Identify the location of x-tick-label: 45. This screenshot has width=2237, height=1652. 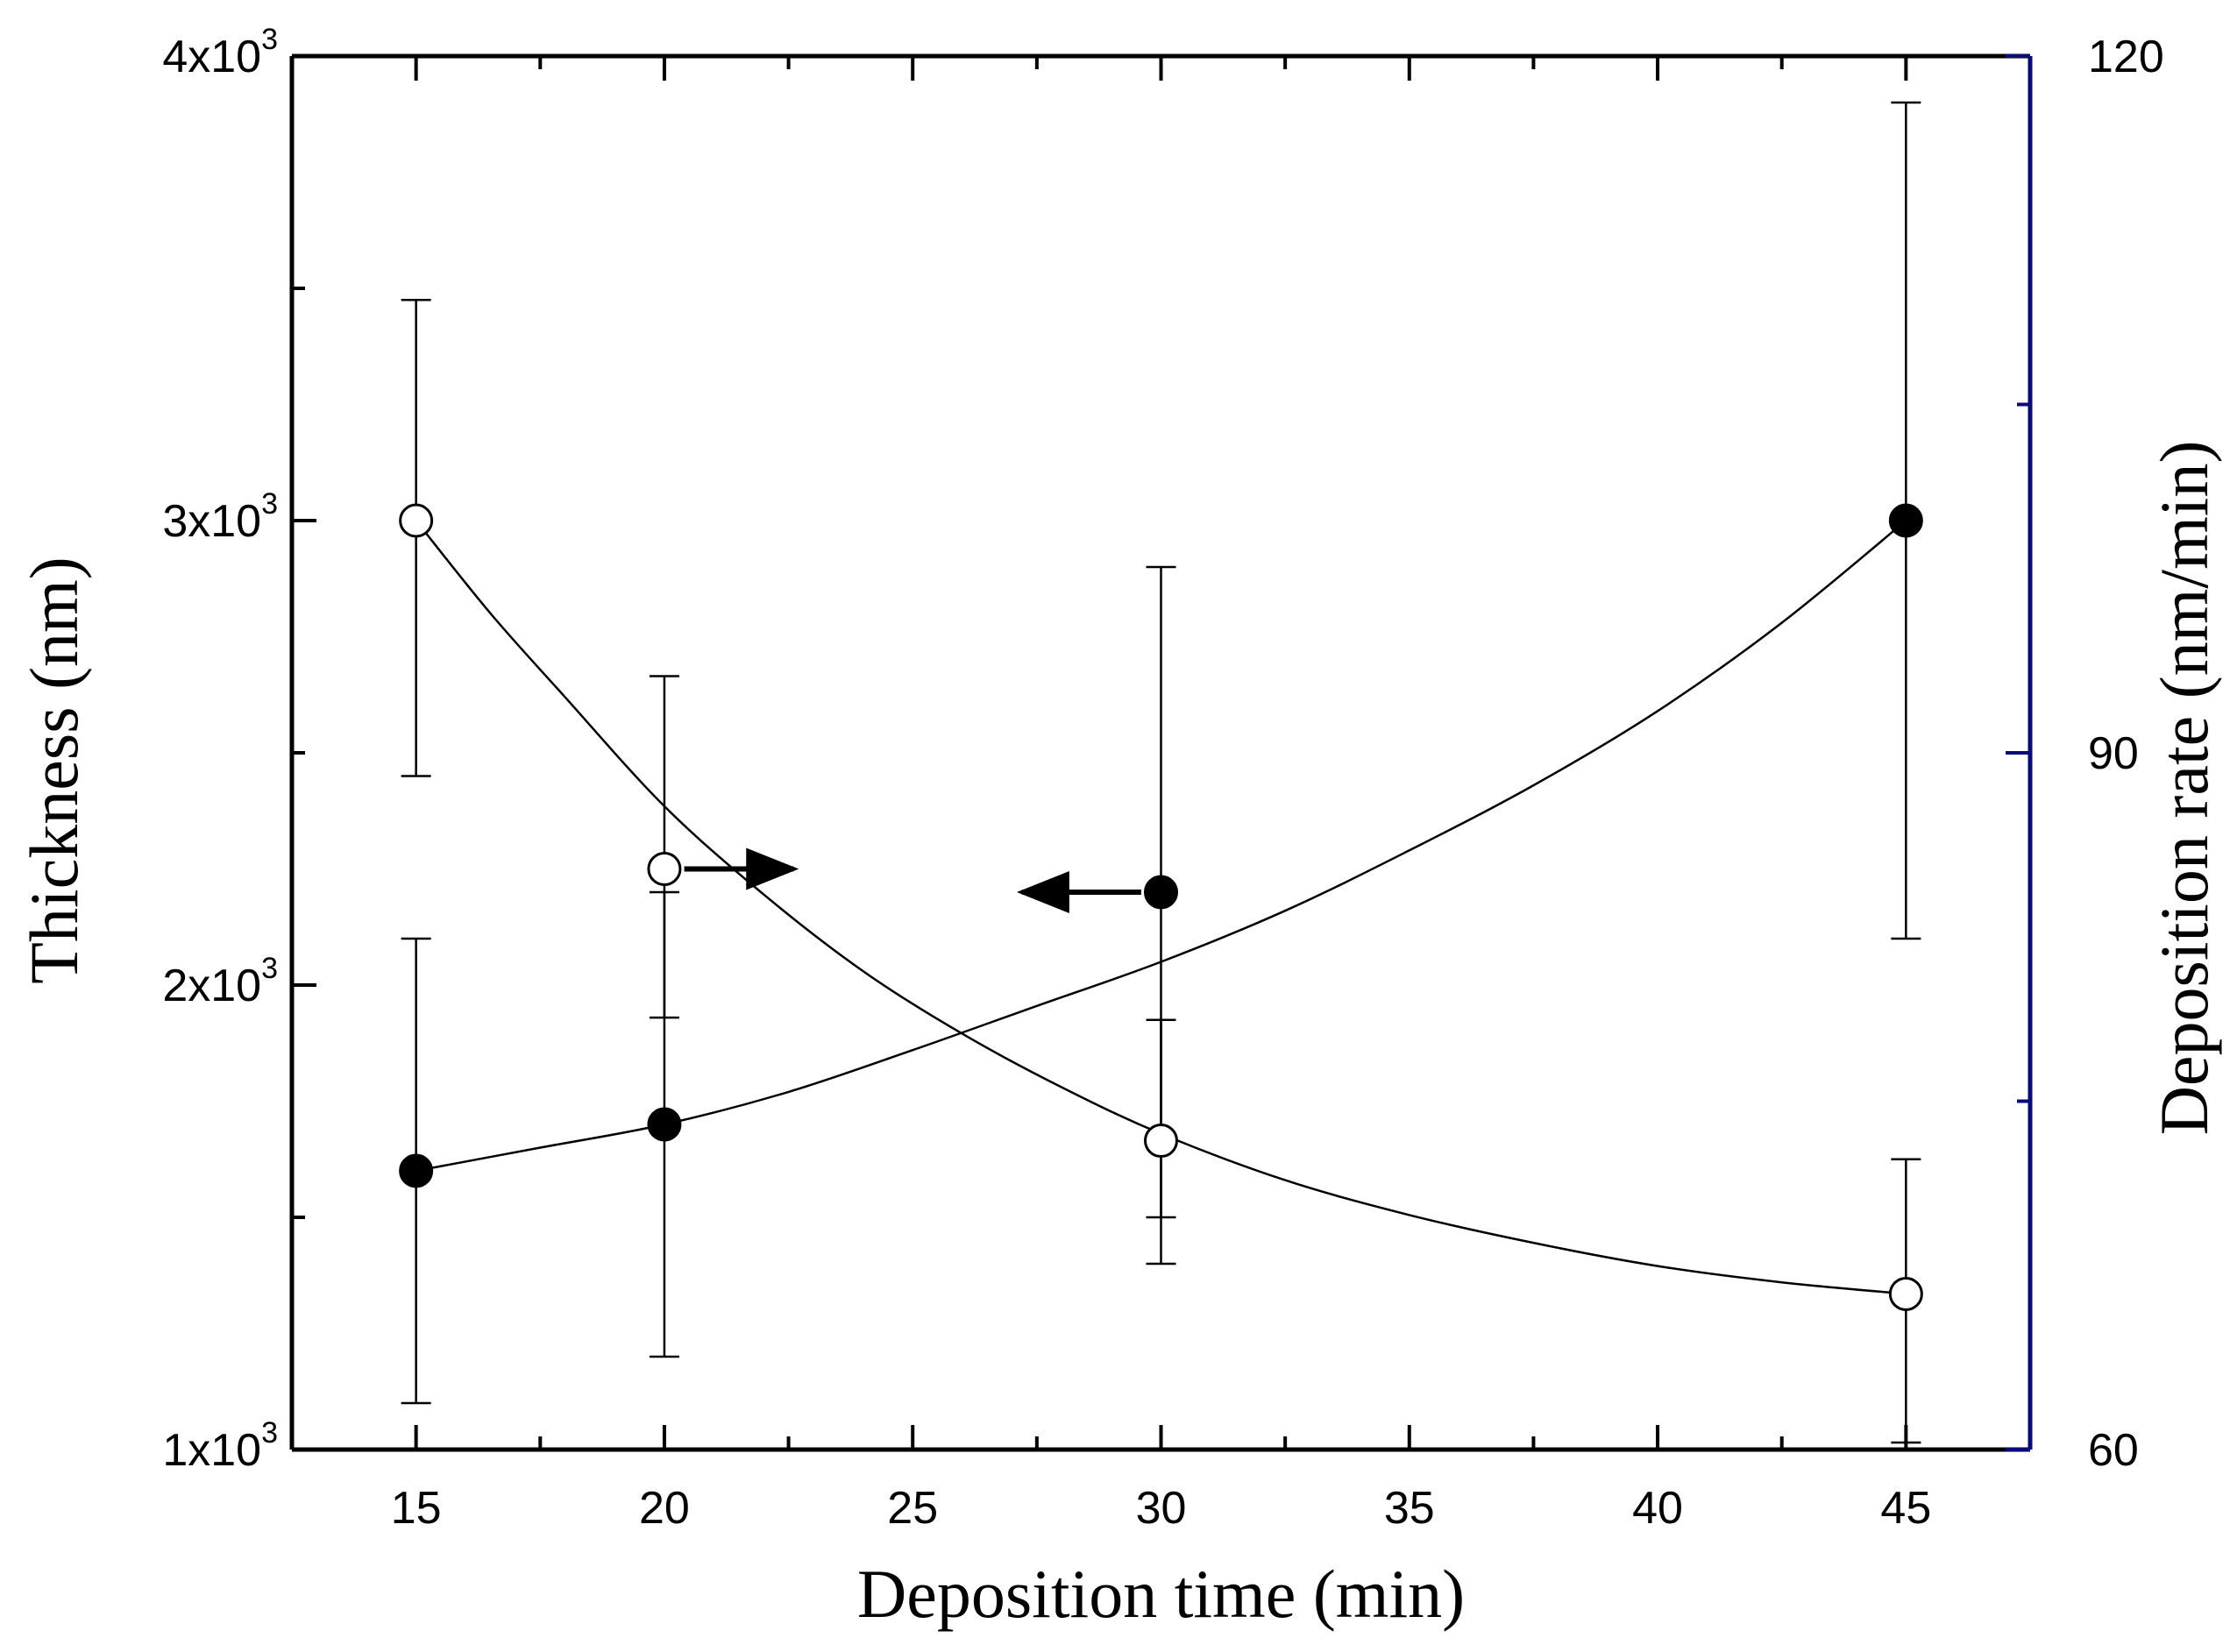
(1905, 1508).